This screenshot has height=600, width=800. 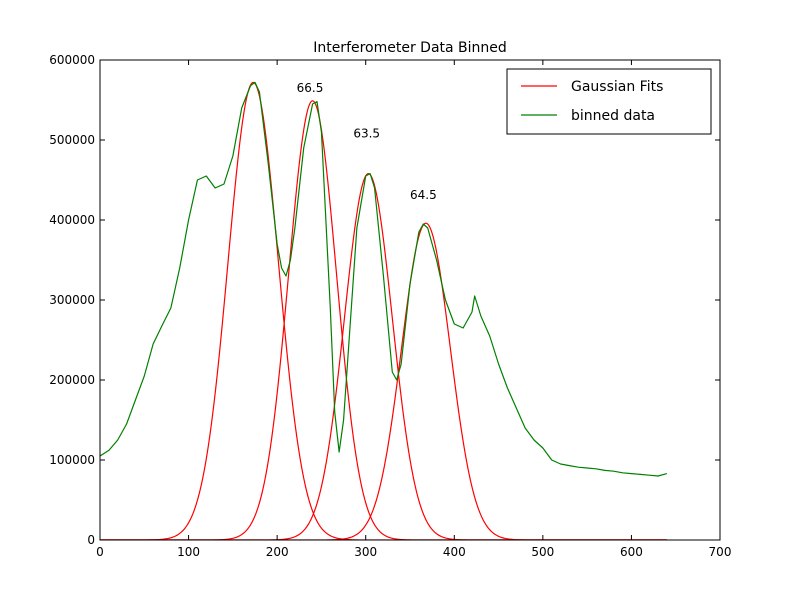 What do you see at coordinates (542, 552) in the screenshot?
I see `x-tick-label: 500` at bounding box center [542, 552].